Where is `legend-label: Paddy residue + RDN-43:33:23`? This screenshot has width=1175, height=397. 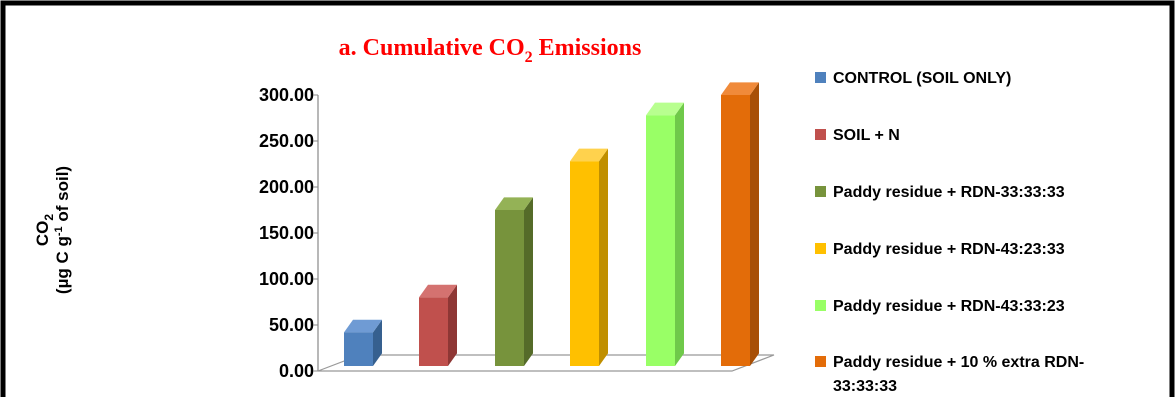 legend-label: Paddy residue + RDN-43:33:23 is located at coordinates (949, 306).